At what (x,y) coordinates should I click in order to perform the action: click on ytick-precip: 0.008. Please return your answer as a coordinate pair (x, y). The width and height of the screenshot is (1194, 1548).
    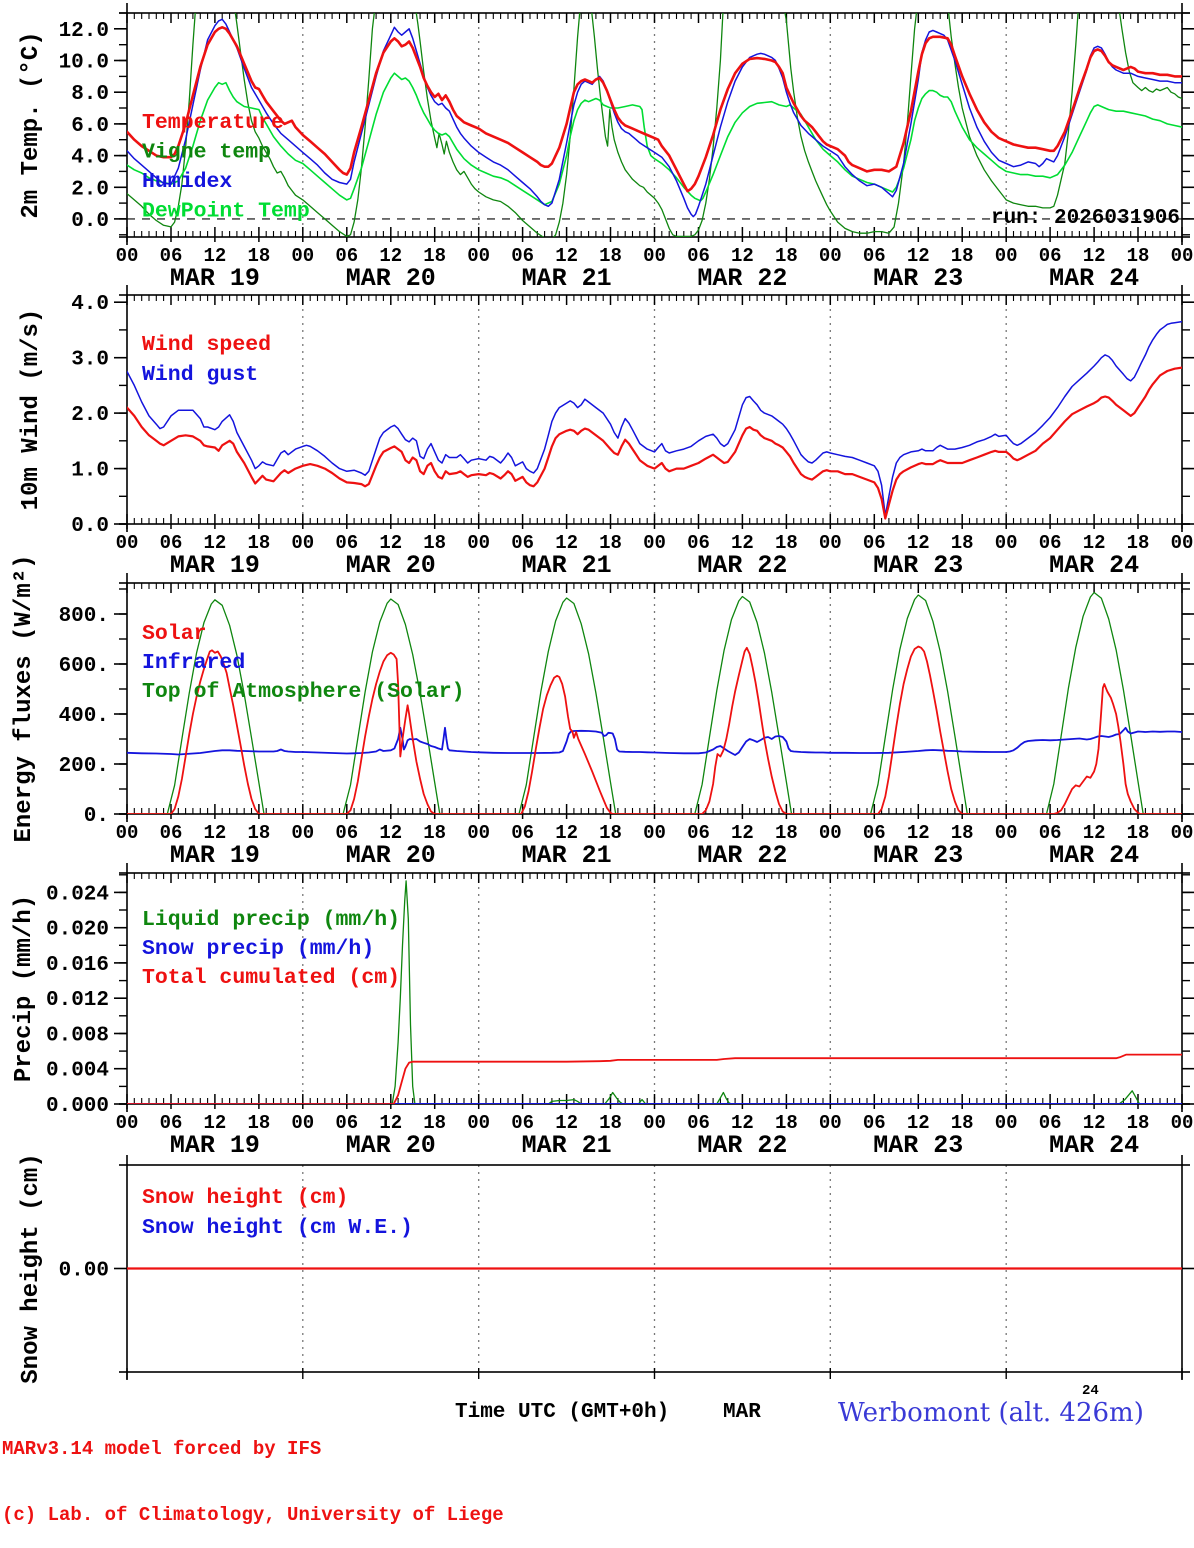
    Looking at the image, I should click on (77, 1035).